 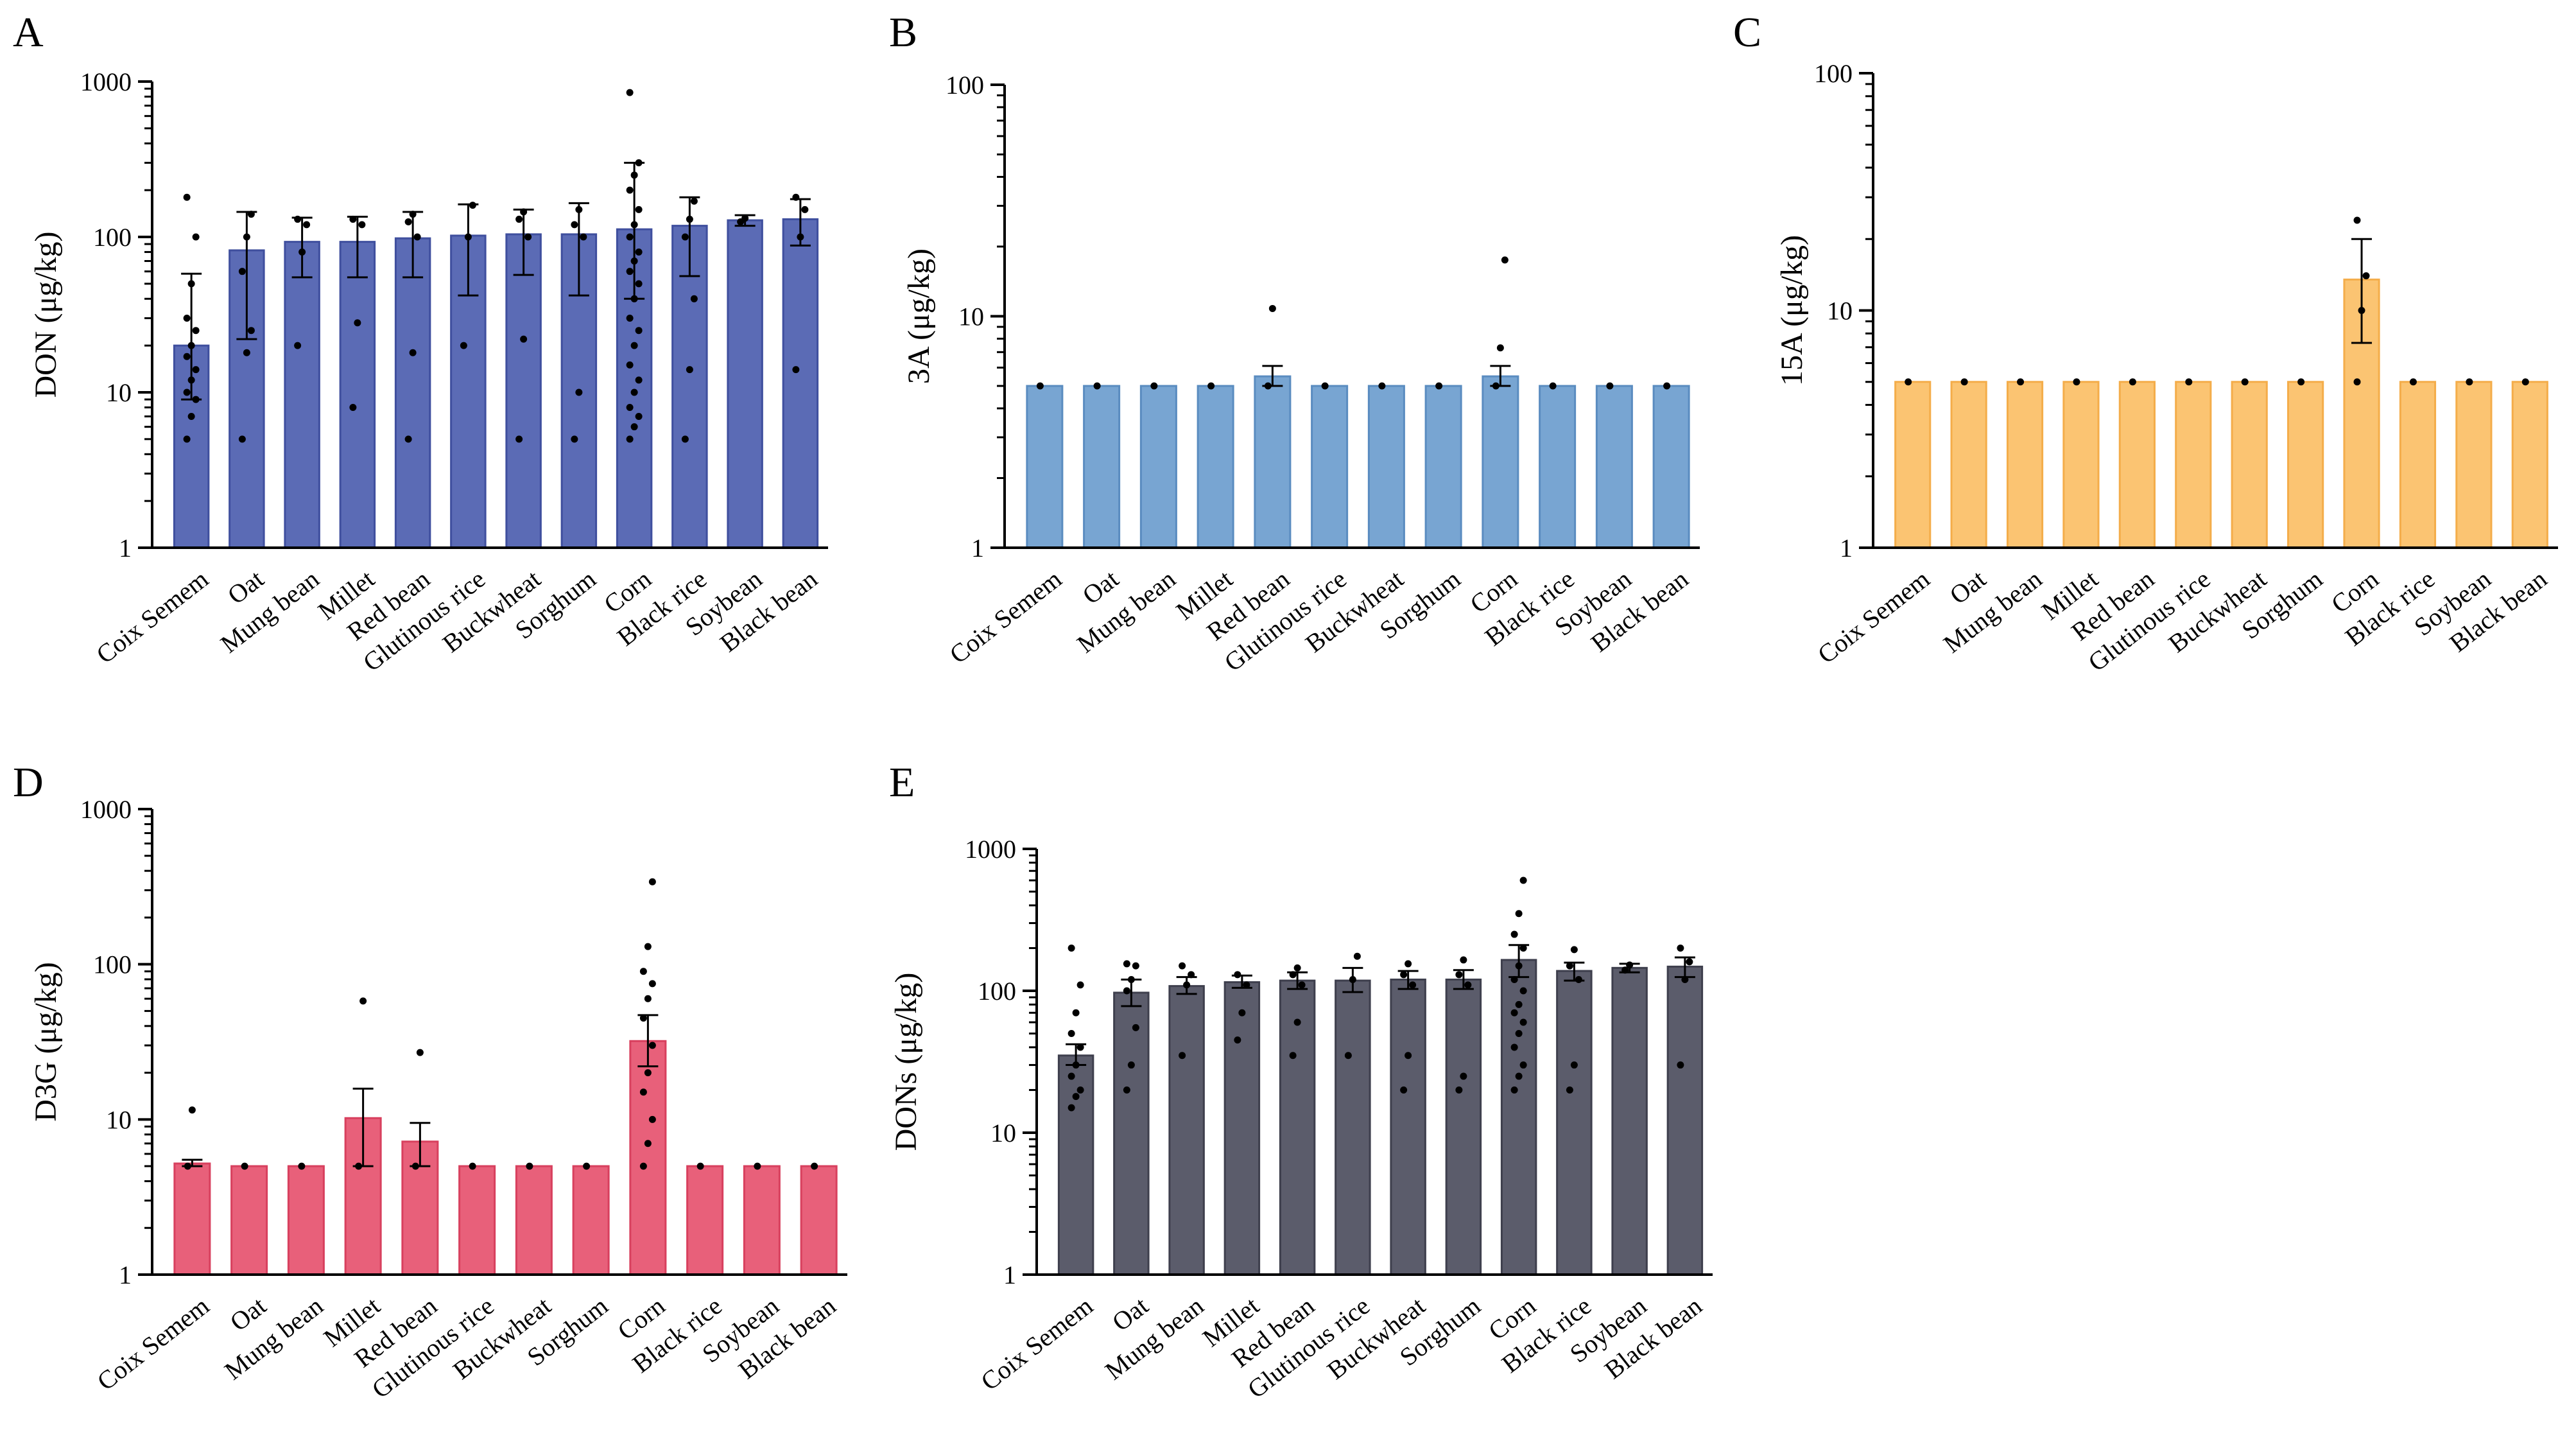 What do you see at coordinates (978, 549) in the screenshot?
I see `y-tick-label: 1` at bounding box center [978, 549].